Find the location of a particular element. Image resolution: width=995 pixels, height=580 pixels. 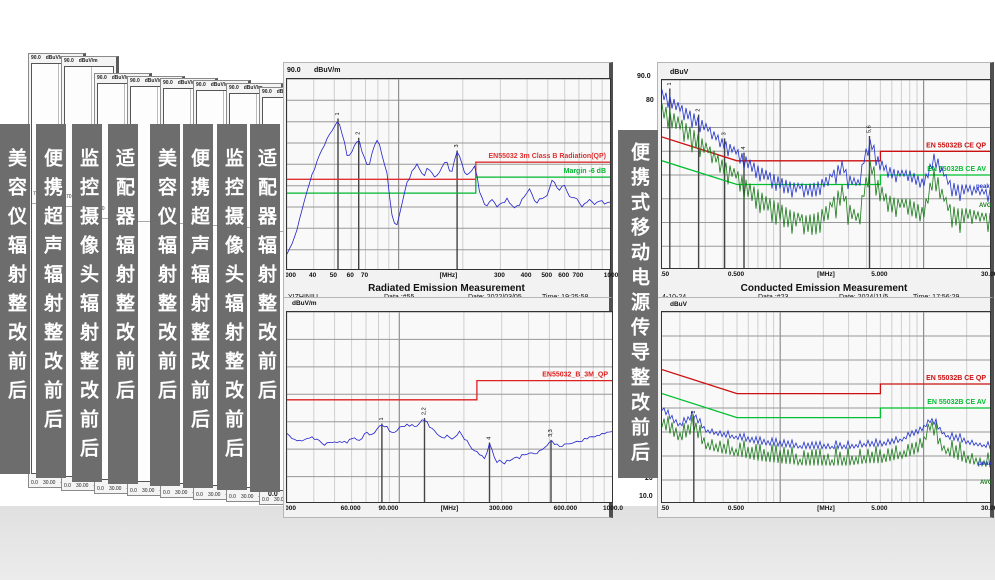

x-tick-label: 60.000 is located at coordinates (350, 508).